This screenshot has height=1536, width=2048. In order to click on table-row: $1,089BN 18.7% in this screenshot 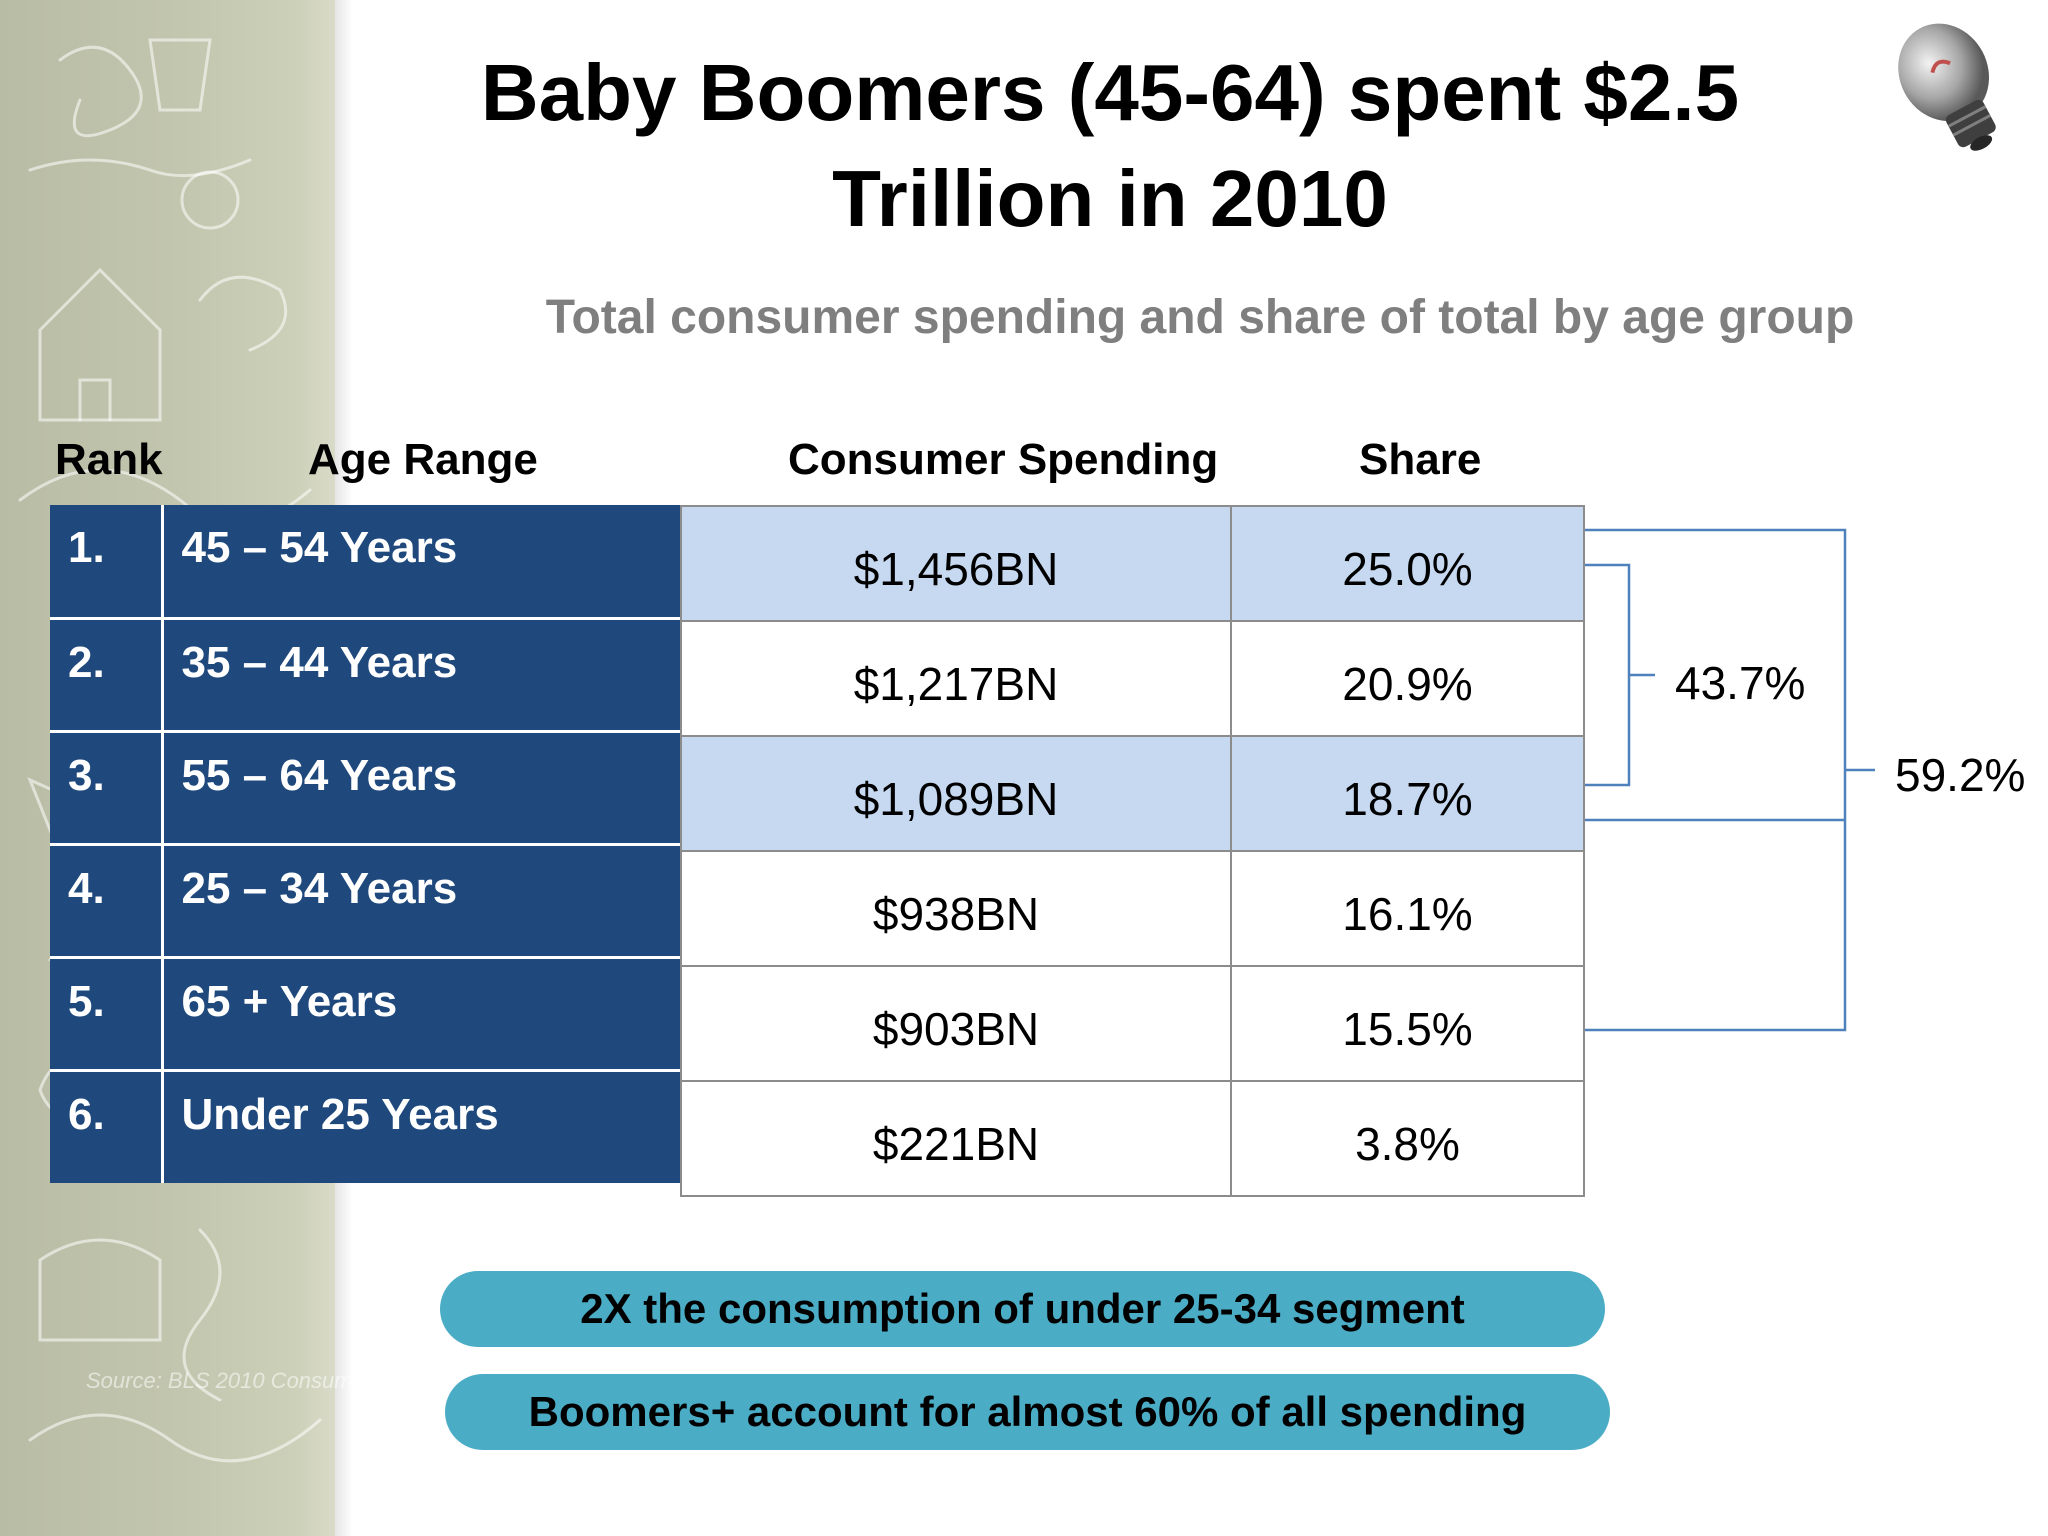, I will do `click(1132, 793)`.